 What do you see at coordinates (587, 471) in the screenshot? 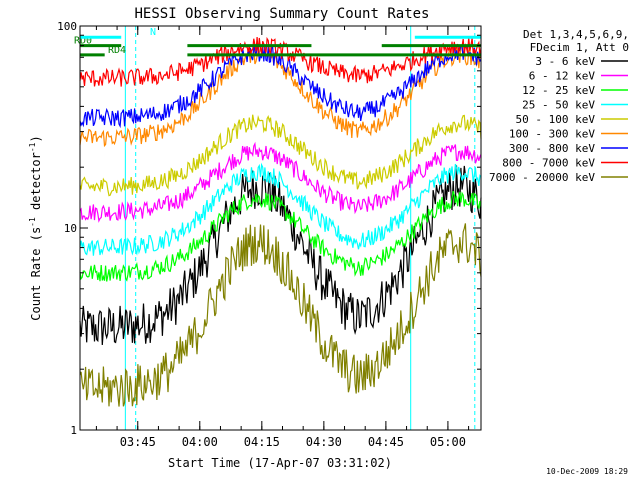
I see `footer-date: 10-Dec-2009 18:29` at bounding box center [587, 471].